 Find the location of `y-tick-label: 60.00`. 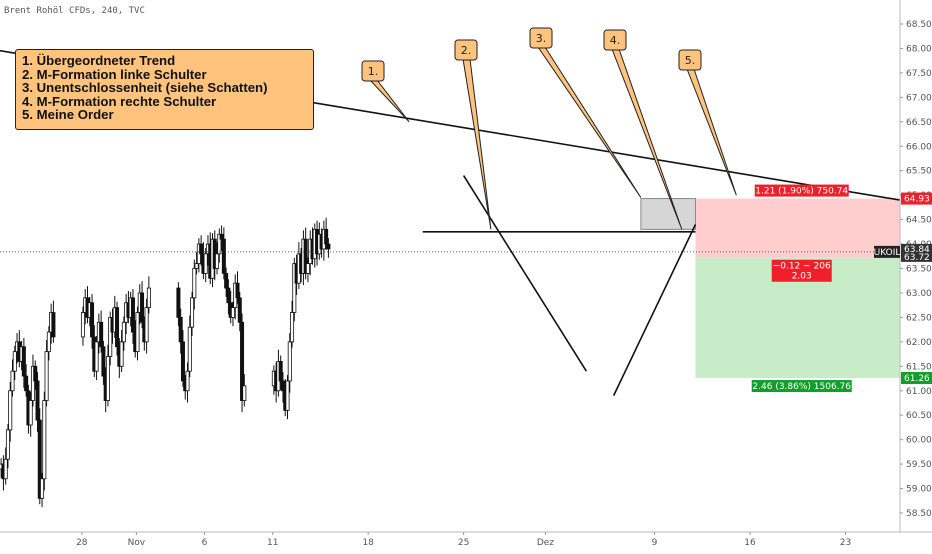

y-tick-label: 60.00 is located at coordinates (919, 441).